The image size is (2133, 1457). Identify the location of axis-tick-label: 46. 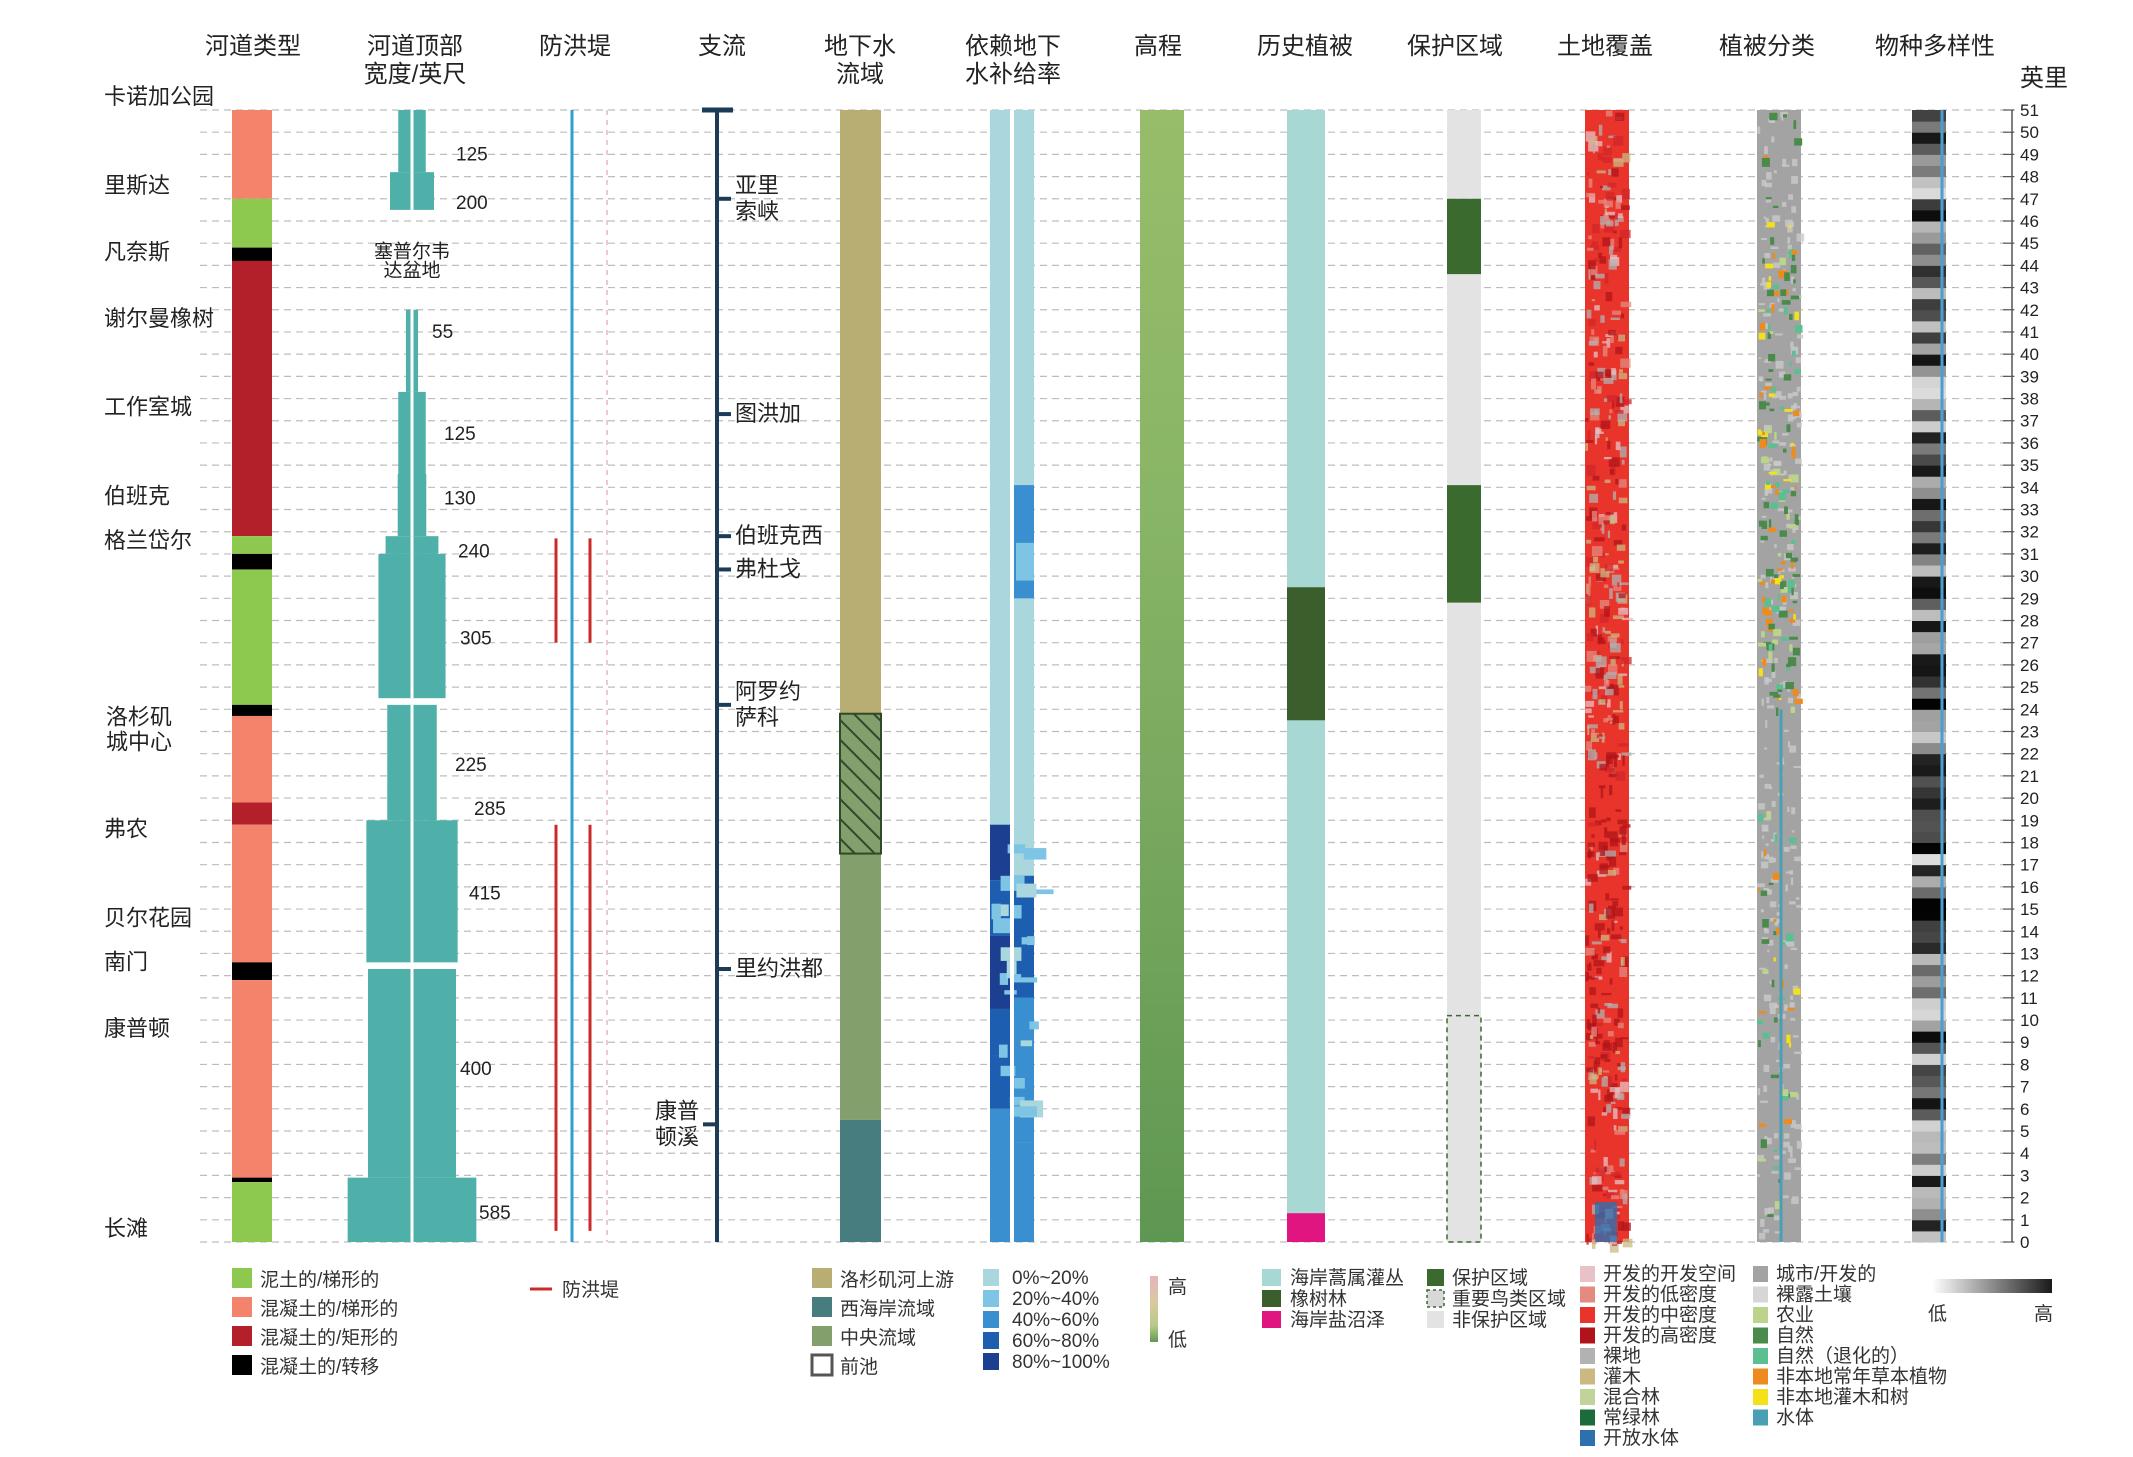
(2029, 221).